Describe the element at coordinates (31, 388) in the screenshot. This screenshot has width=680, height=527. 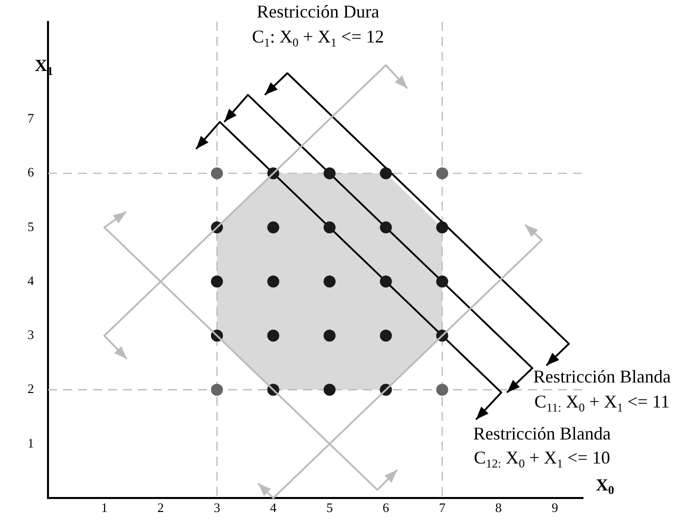
I see `y-tick-label: 2` at that location.